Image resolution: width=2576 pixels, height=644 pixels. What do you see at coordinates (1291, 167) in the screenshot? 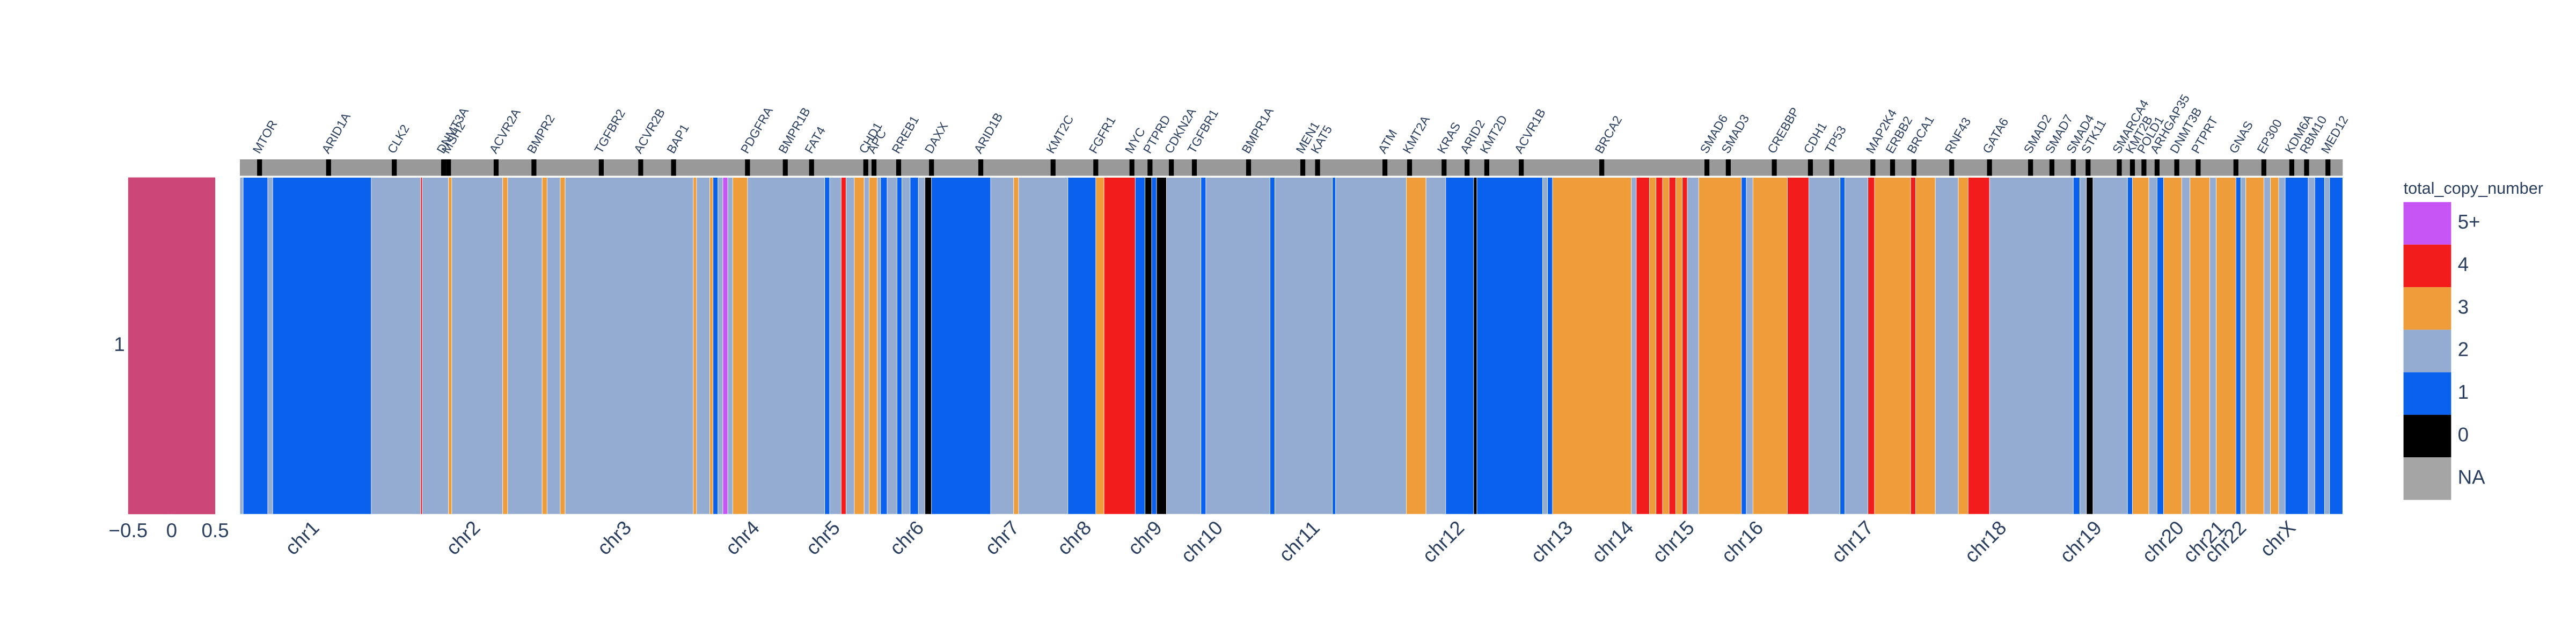
I see `gene-bar` at bounding box center [1291, 167].